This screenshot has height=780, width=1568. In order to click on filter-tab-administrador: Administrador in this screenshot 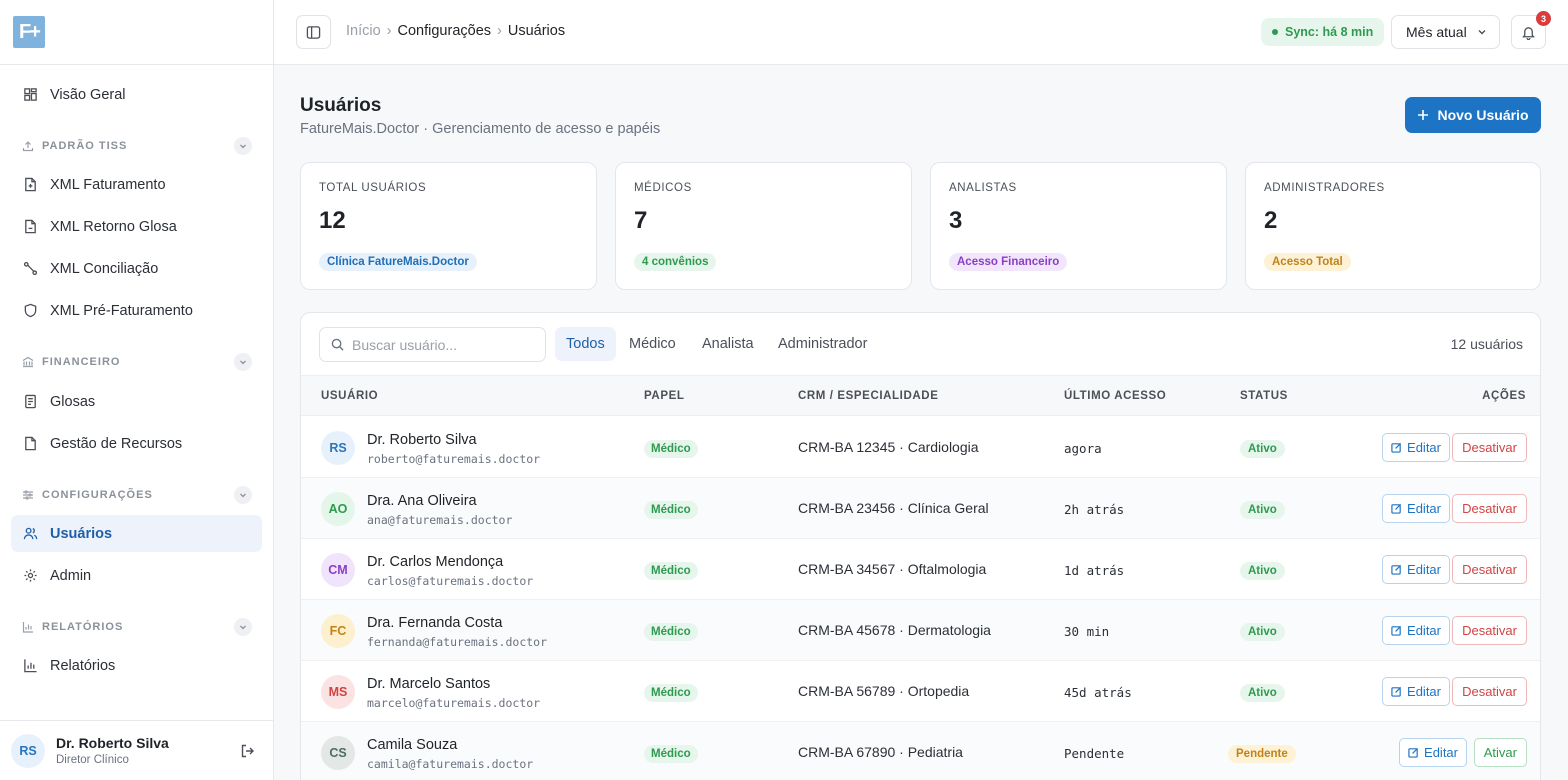, I will do `click(823, 344)`.